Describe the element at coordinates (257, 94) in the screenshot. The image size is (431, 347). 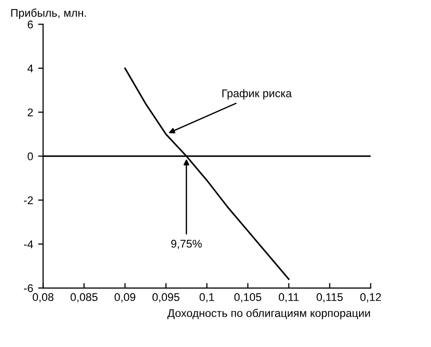
I see `annotation: График риска` at that location.